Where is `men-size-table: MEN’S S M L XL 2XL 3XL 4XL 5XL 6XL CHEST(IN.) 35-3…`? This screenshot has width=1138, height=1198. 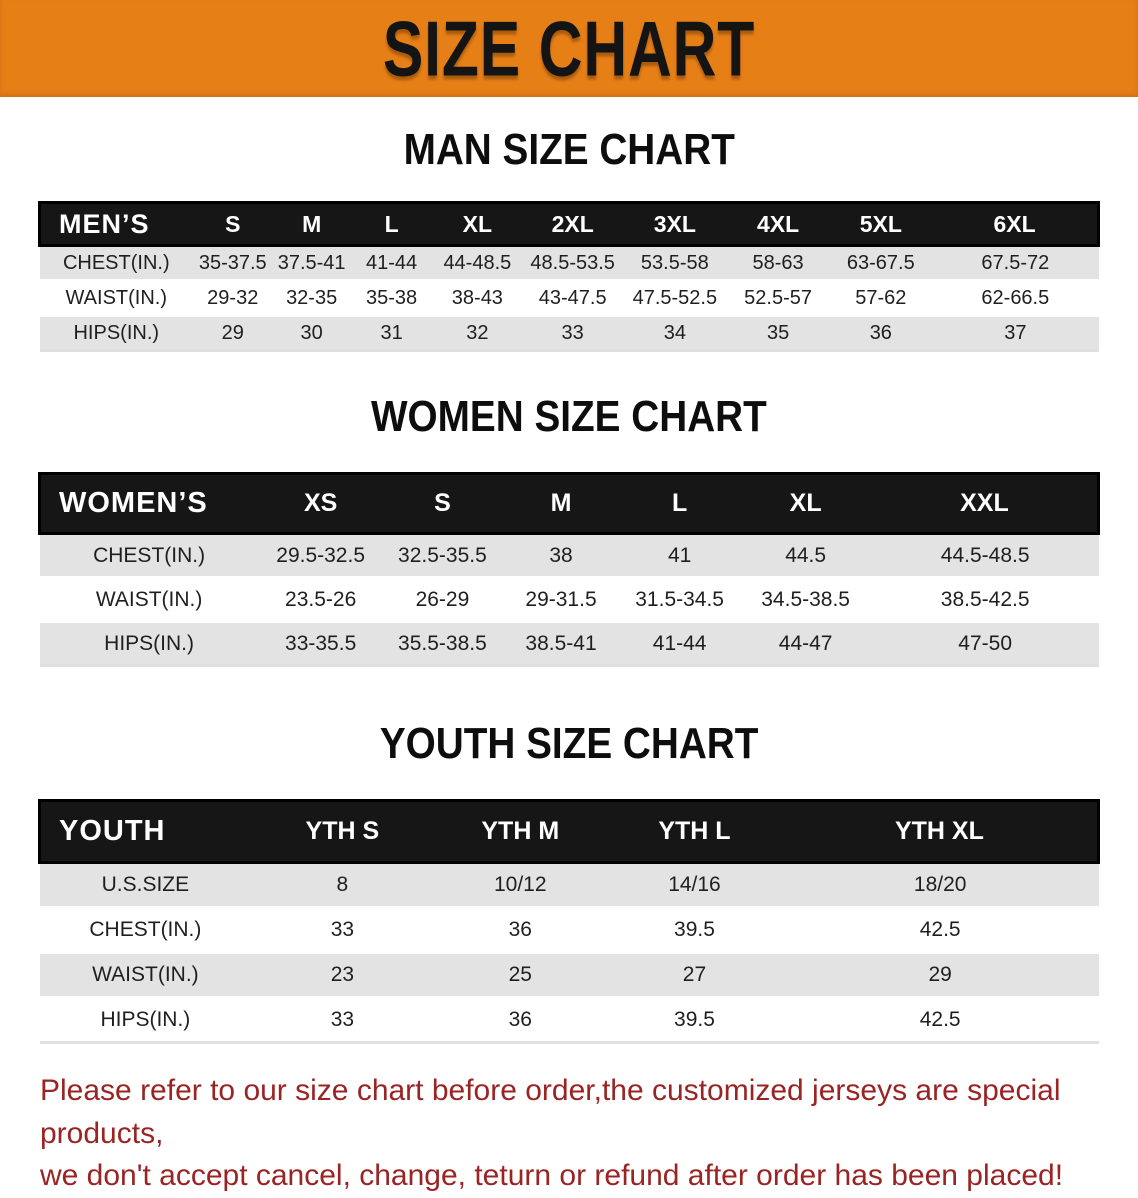
men-size-table: MEN’S S M L XL 2XL 3XL 4XL 5XL 6XL CHEST(IN.) 35-3… is located at coordinates (569, 276).